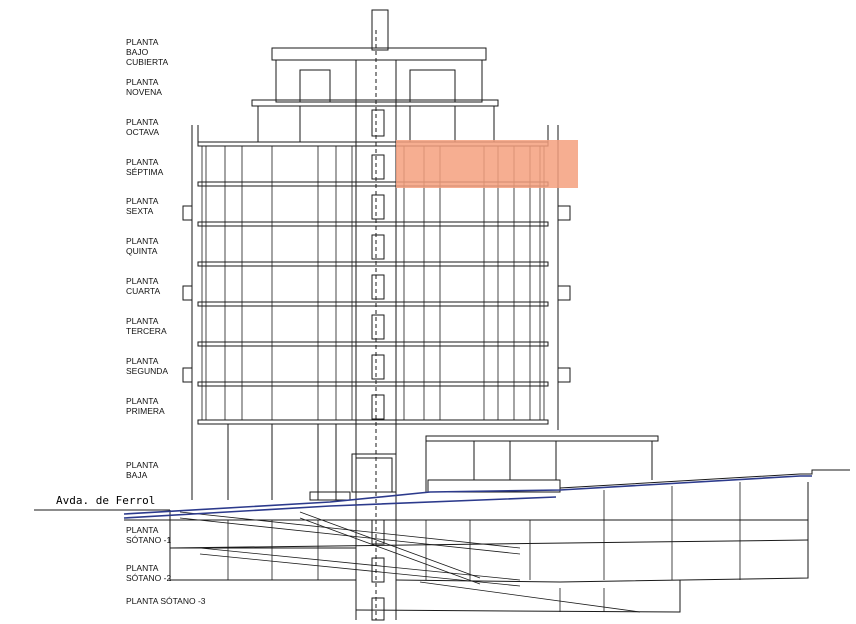 This screenshot has width=856, height=624. What do you see at coordinates (143, 286) in the screenshot?
I see `floor-label-cuarta: PLANTA CUARTA` at bounding box center [143, 286].